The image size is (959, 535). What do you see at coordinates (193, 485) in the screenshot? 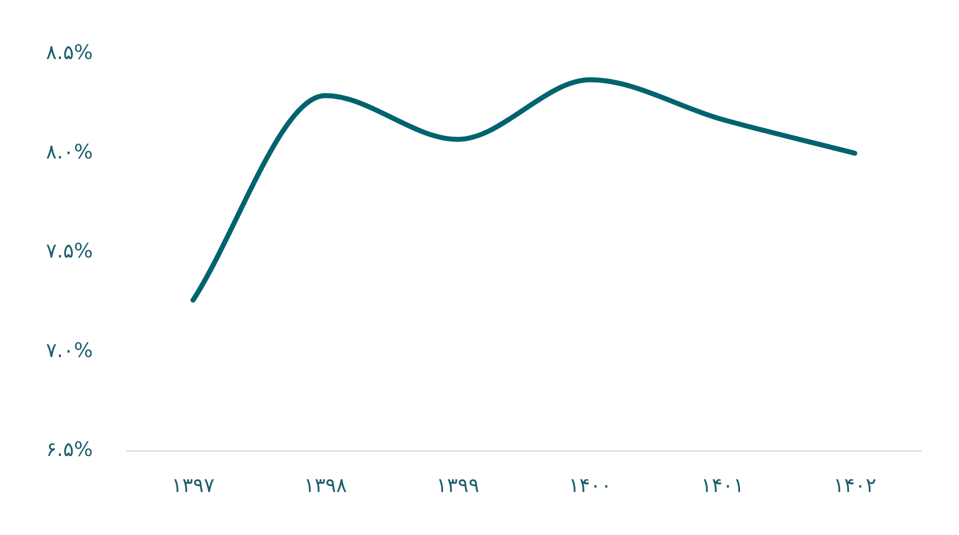
I see `x-tick-label: ۱۳۹۷` at bounding box center [193, 485].